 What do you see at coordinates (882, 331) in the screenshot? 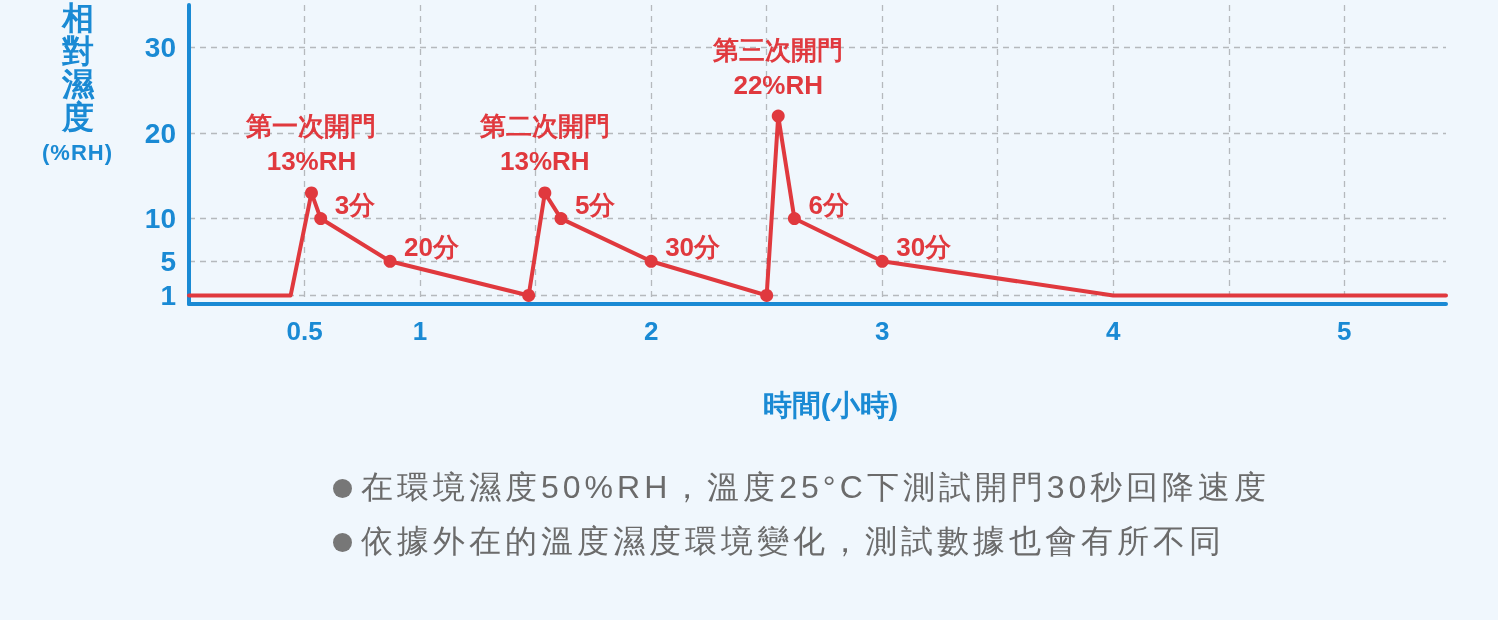
I see `x-tick-label: 3` at bounding box center [882, 331].